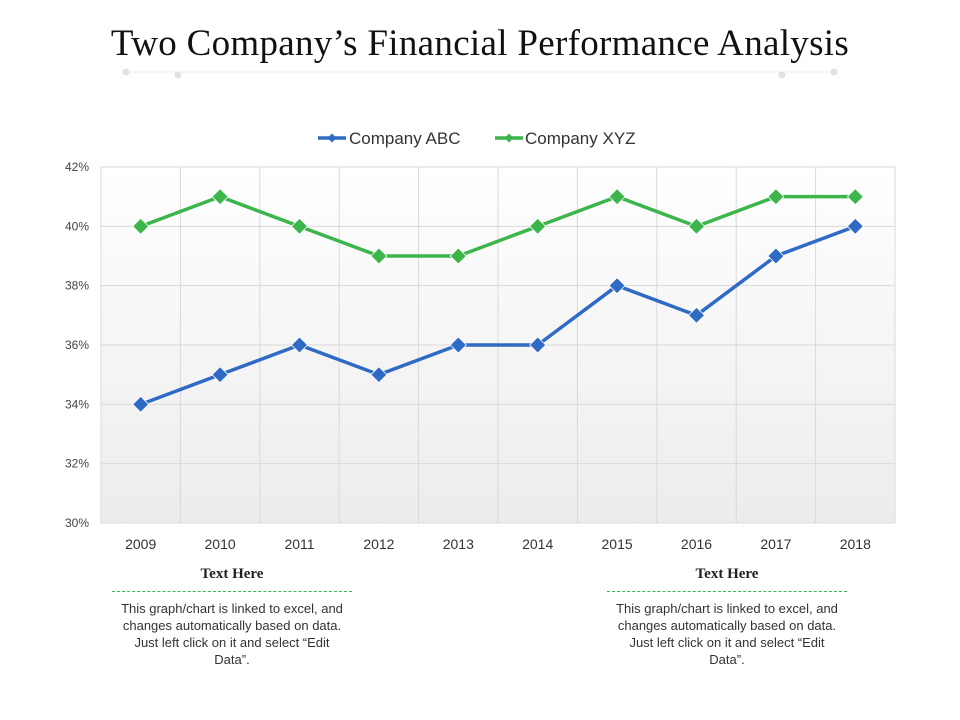  Describe the element at coordinates (617, 544) in the screenshot. I see `x-tick-label: 2015` at that location.